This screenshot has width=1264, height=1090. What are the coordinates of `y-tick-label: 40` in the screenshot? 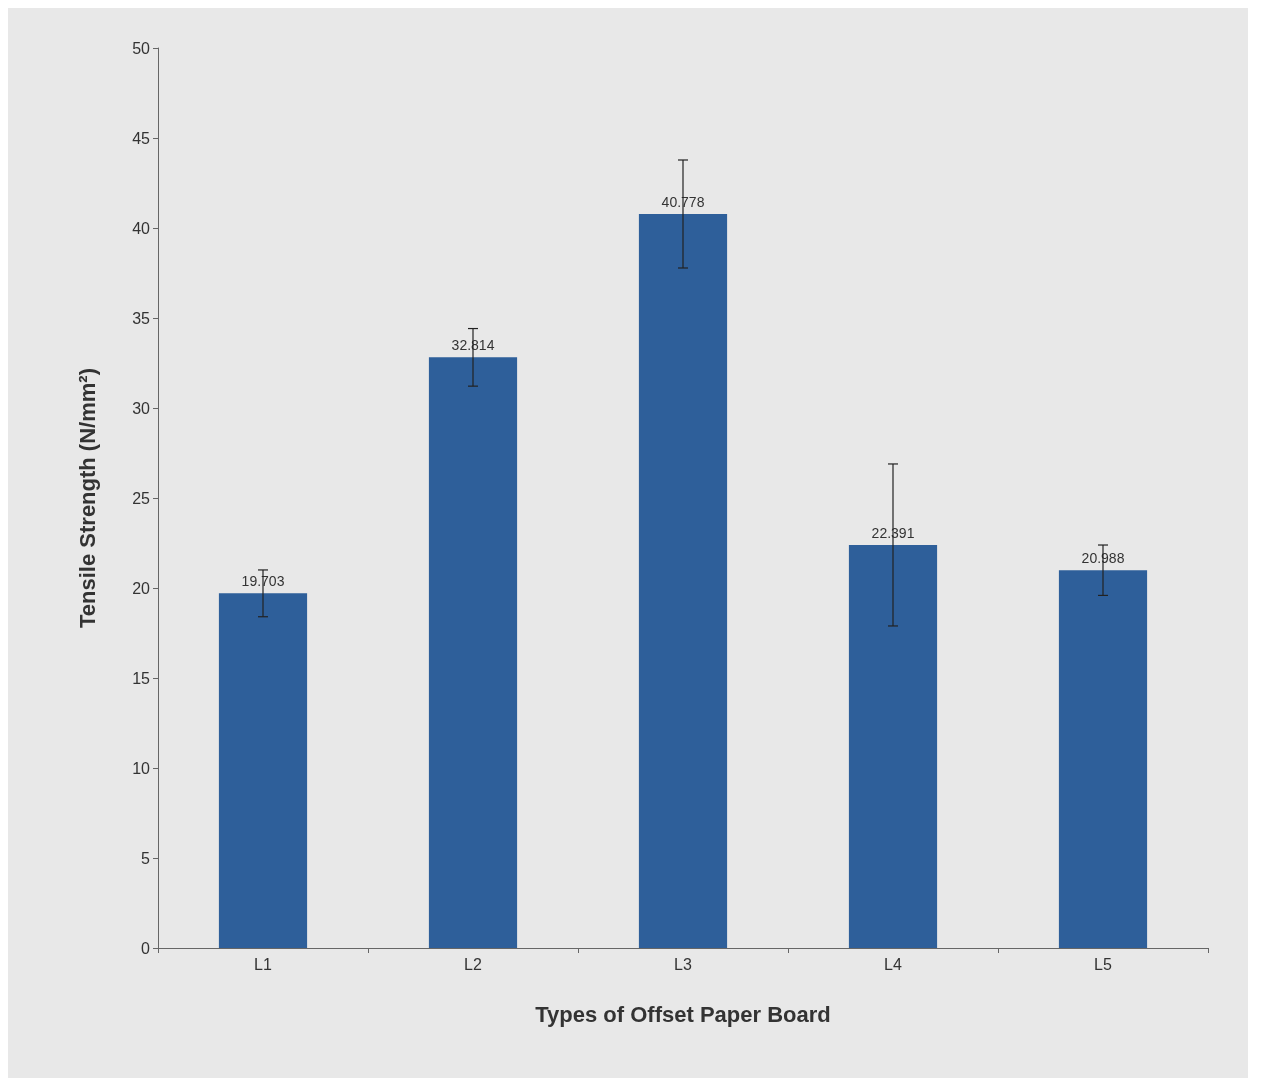 It's located at (141, 228).